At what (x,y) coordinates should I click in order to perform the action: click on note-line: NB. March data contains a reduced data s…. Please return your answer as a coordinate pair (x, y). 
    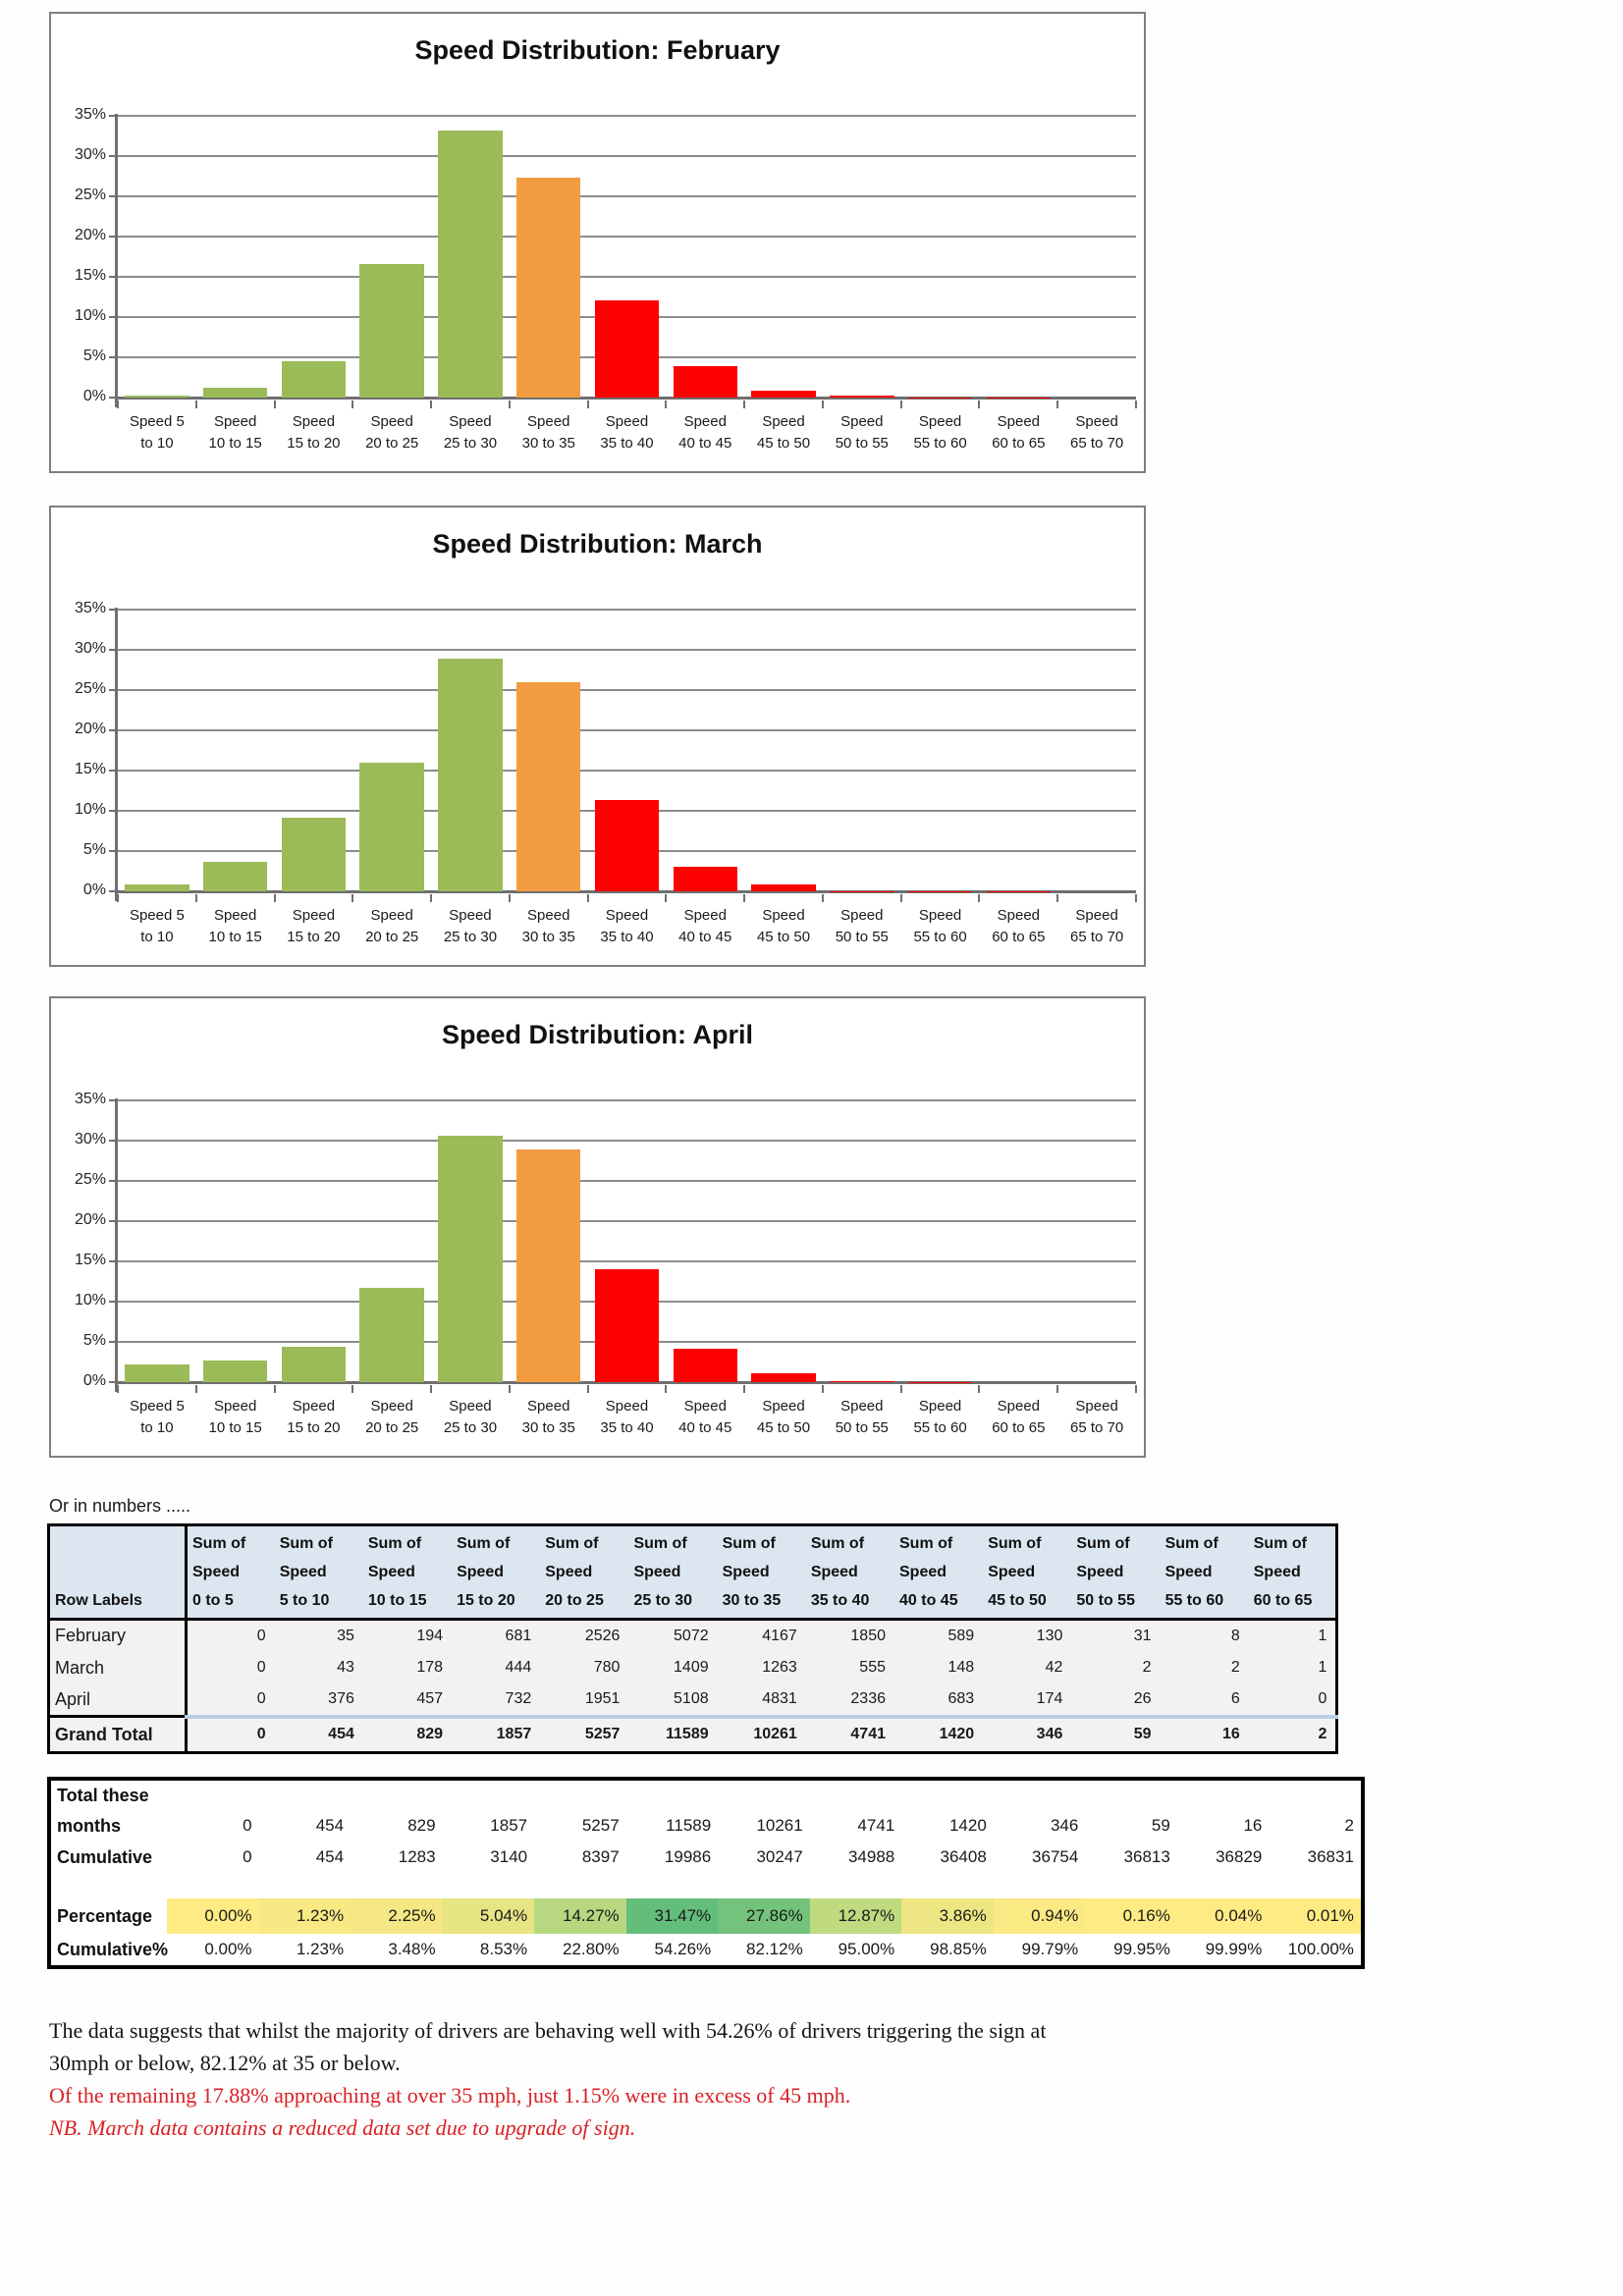
    Looking at the image, I should click on (342, 2127).